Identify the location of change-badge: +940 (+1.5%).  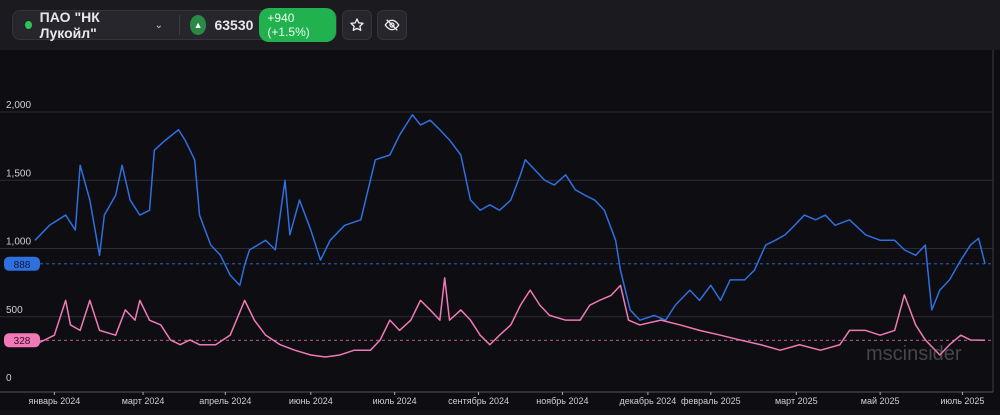
(297, 25).